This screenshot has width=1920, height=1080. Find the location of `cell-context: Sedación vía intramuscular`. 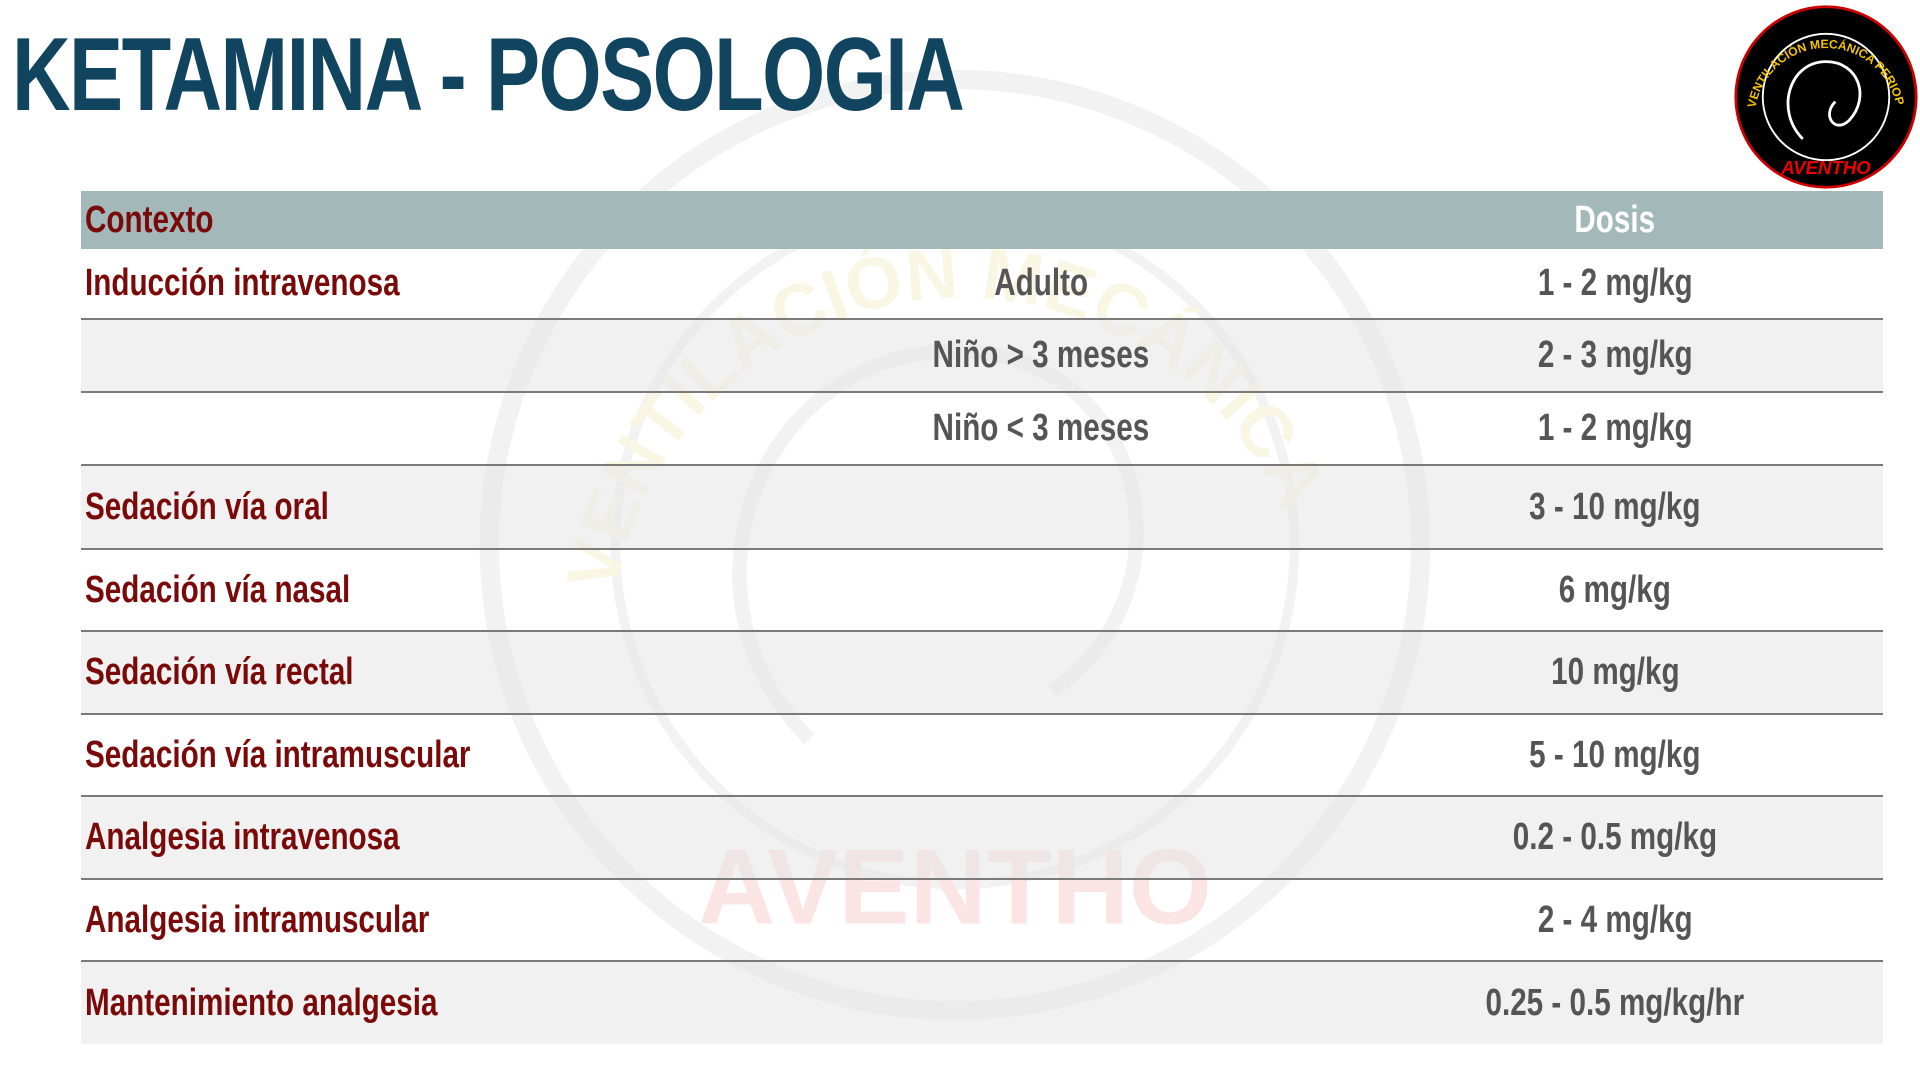

cell-context: Sedación vía intramuscular is located at coordinates (332, 755).